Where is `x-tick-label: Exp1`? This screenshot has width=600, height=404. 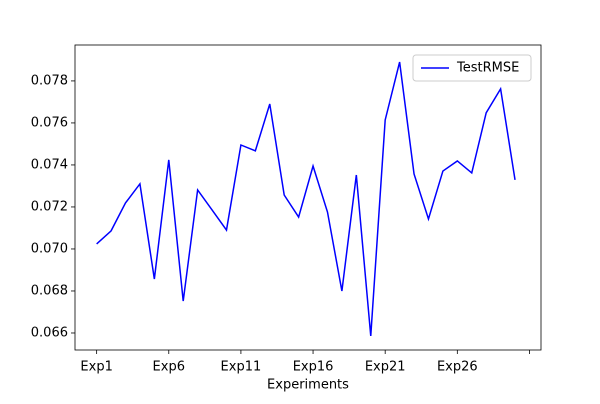
x-tick-label: Exp1 is located at coordinates (96, 367).